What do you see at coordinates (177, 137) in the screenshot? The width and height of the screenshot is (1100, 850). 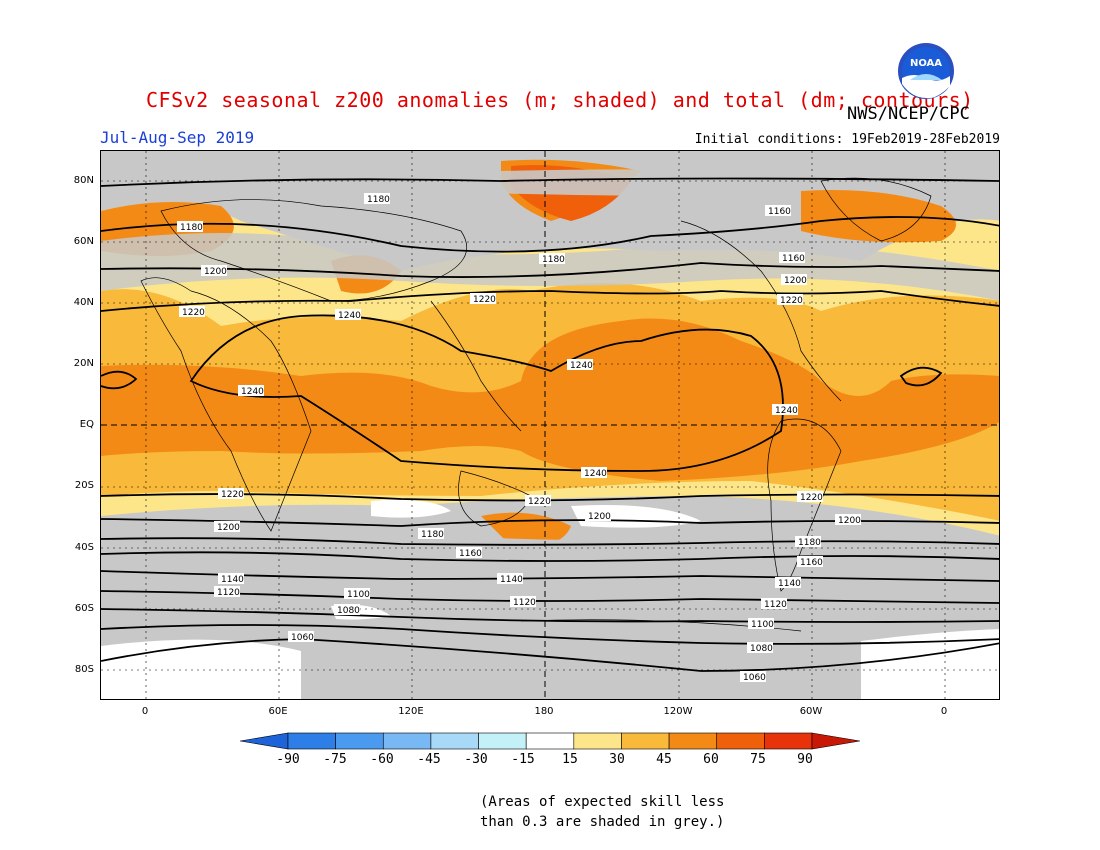 I see `season-label: Jul-Aug-Sep 2019` at bounding box center [177, 137].